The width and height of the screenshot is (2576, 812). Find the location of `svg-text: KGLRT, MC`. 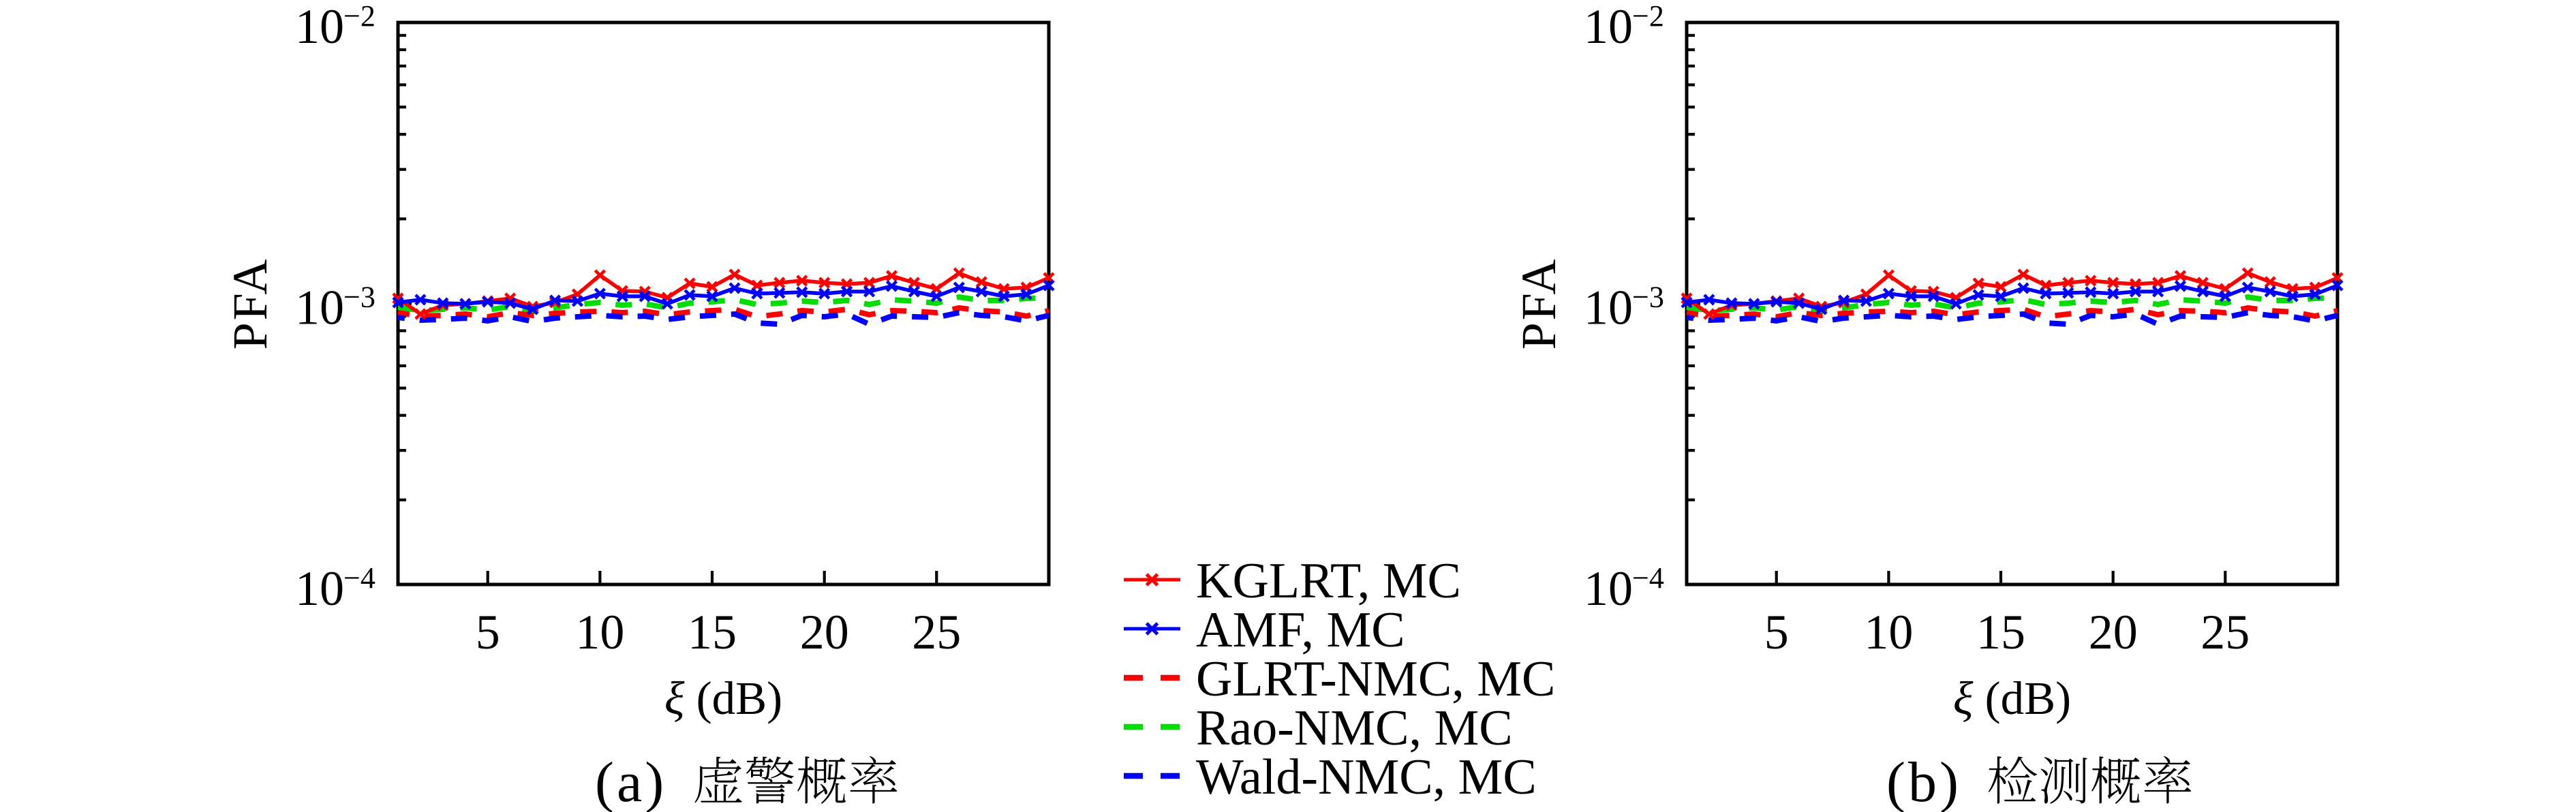

svg-text: KGLRT, MC is located at coordinates (1328, 581).